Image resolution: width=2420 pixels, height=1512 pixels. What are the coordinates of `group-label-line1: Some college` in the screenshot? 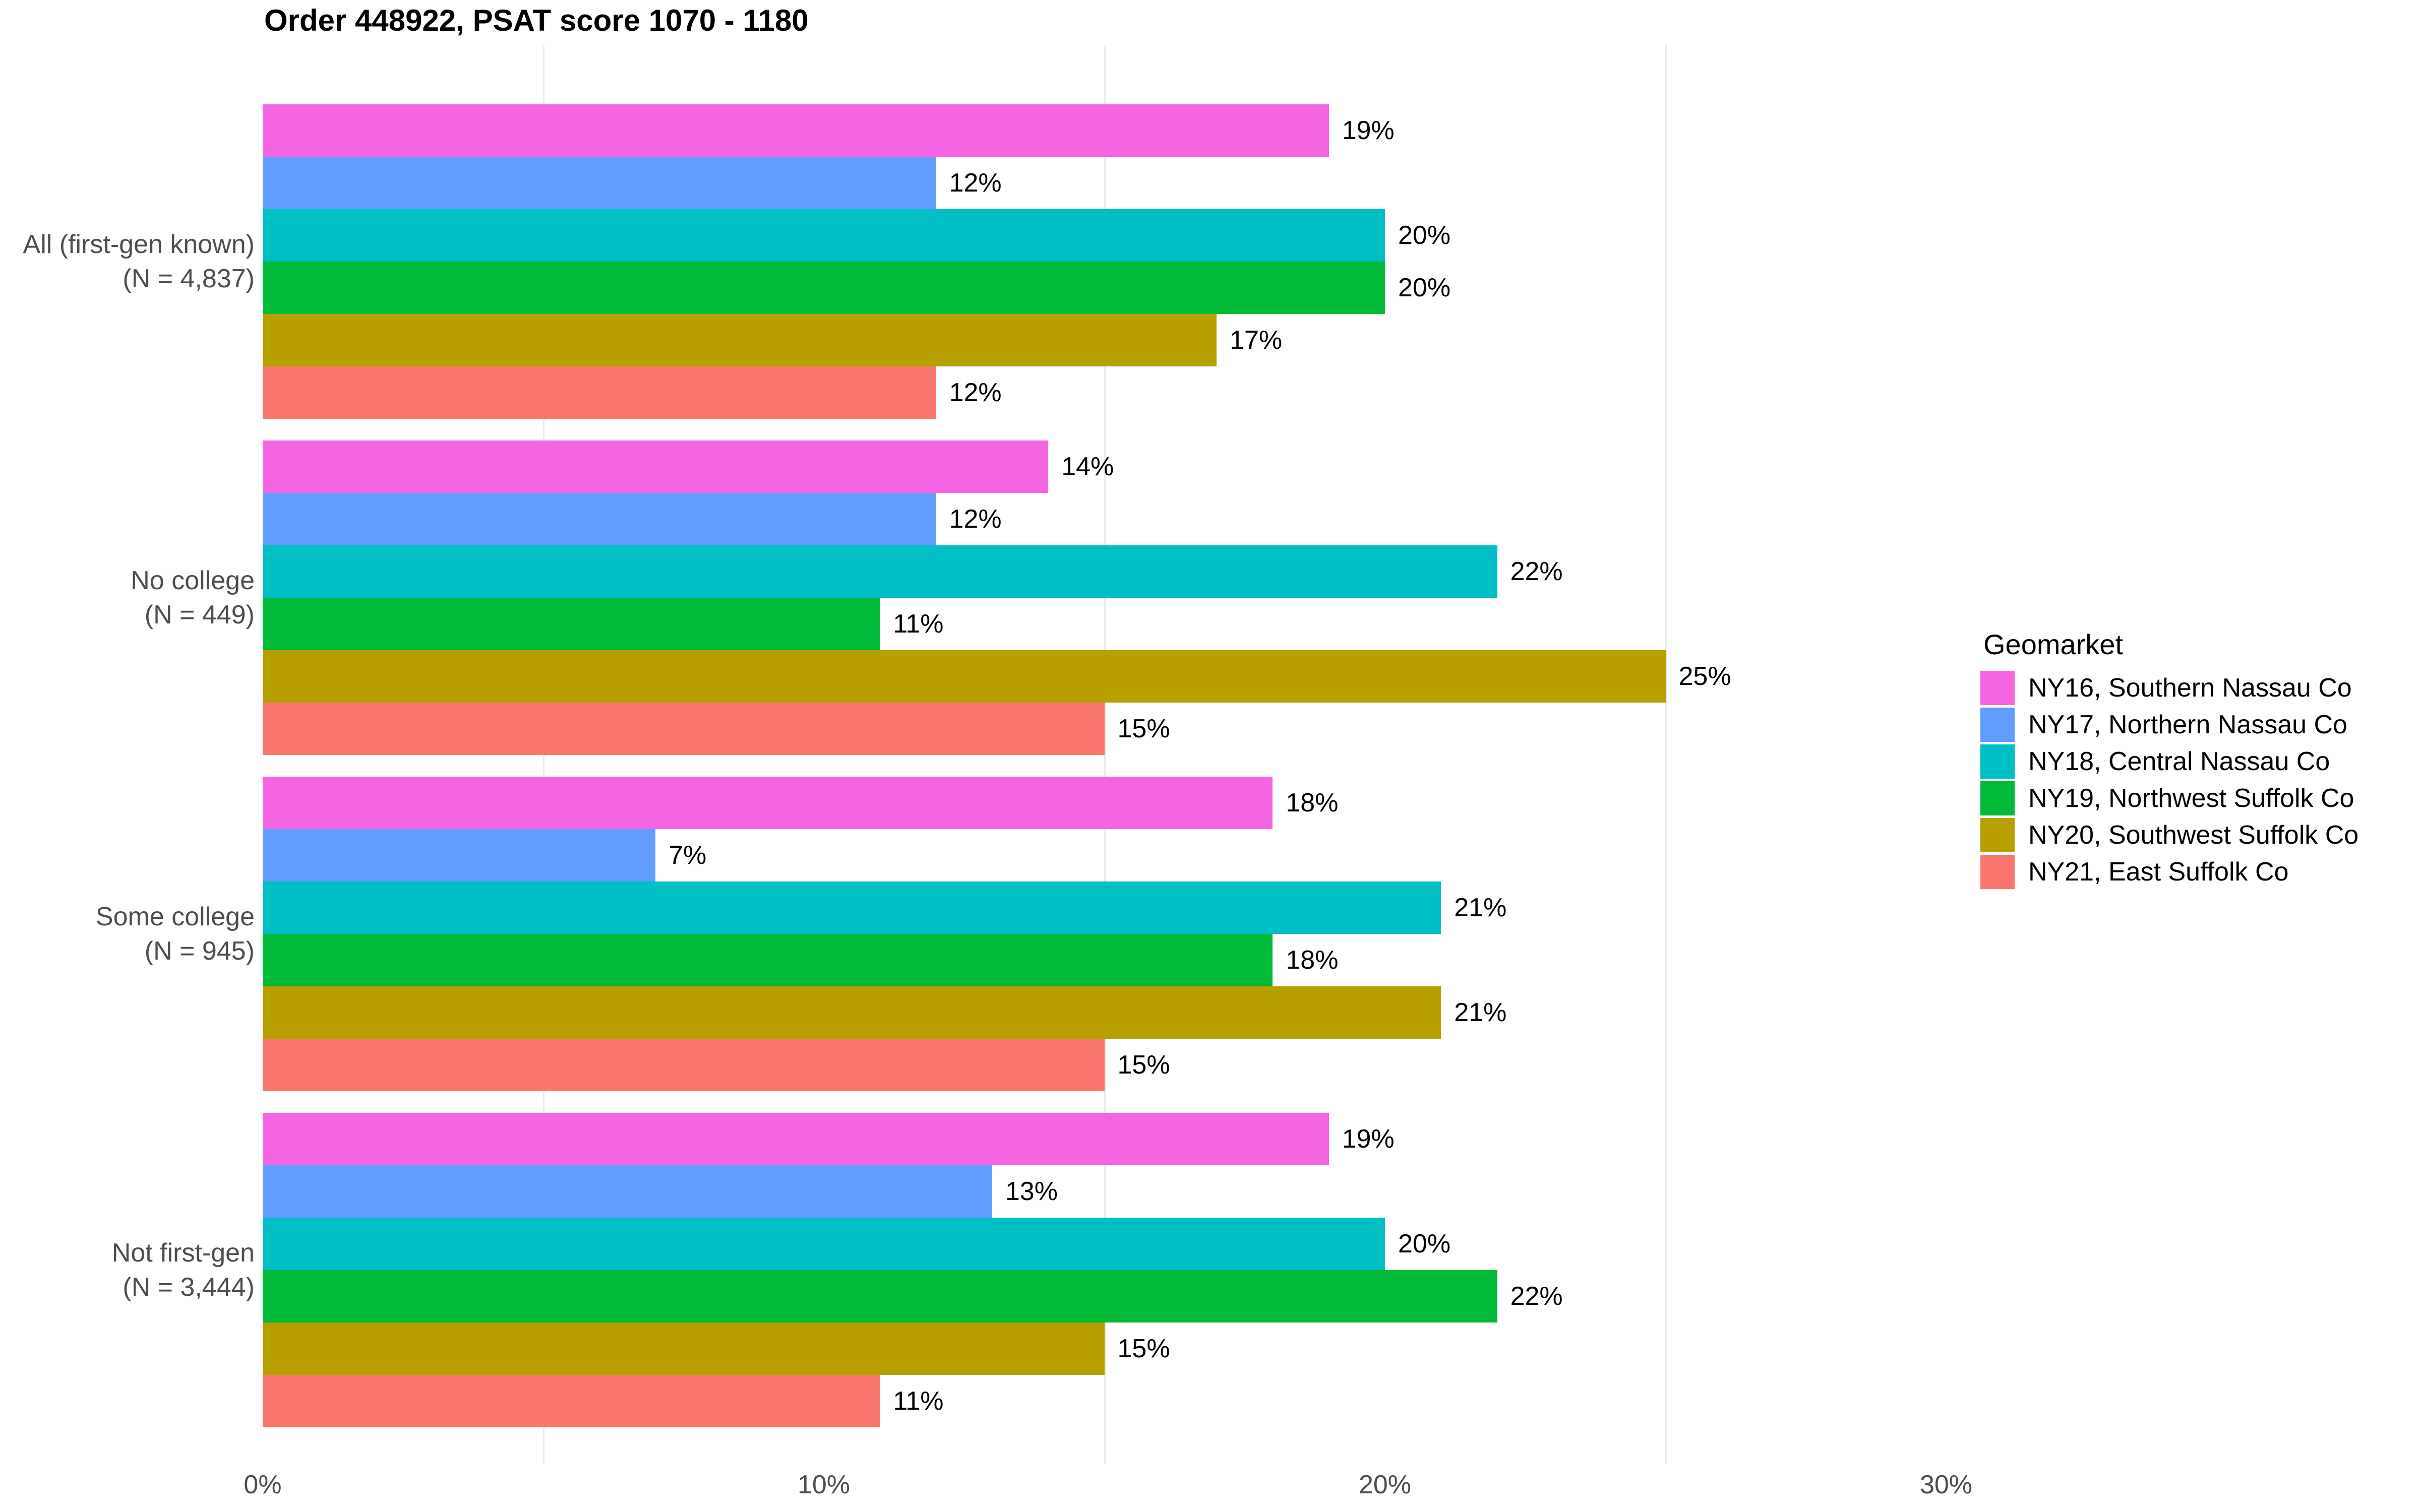 It's located at (175, 916).